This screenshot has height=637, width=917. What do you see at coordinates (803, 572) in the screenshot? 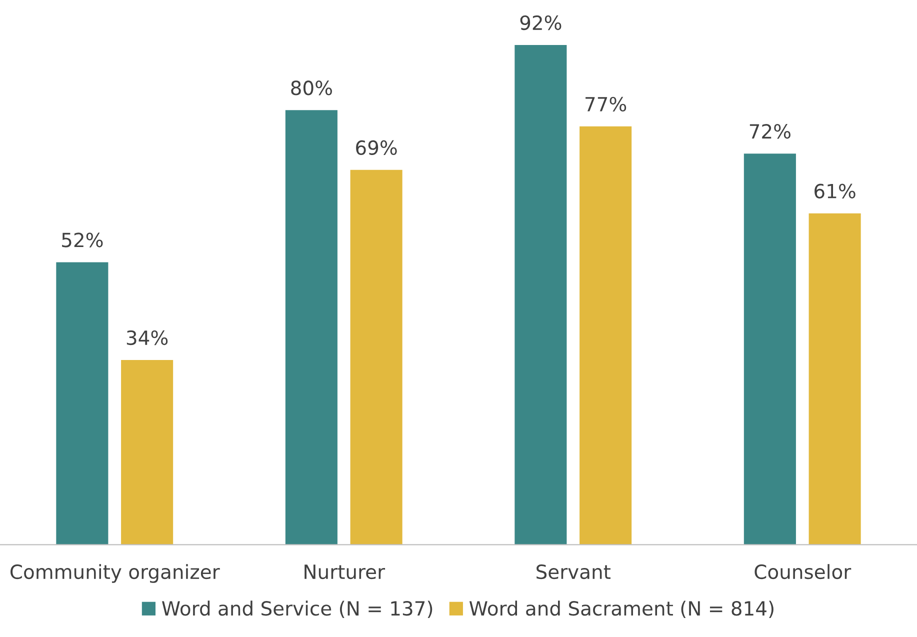
I see `x-tick-label: Counselor` at bounding box center [803, 572].